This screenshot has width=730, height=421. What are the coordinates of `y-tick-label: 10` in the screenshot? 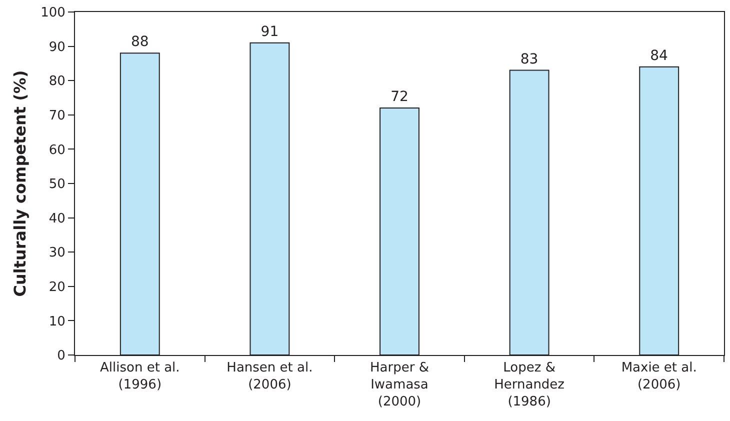 It's located at (57, 322).